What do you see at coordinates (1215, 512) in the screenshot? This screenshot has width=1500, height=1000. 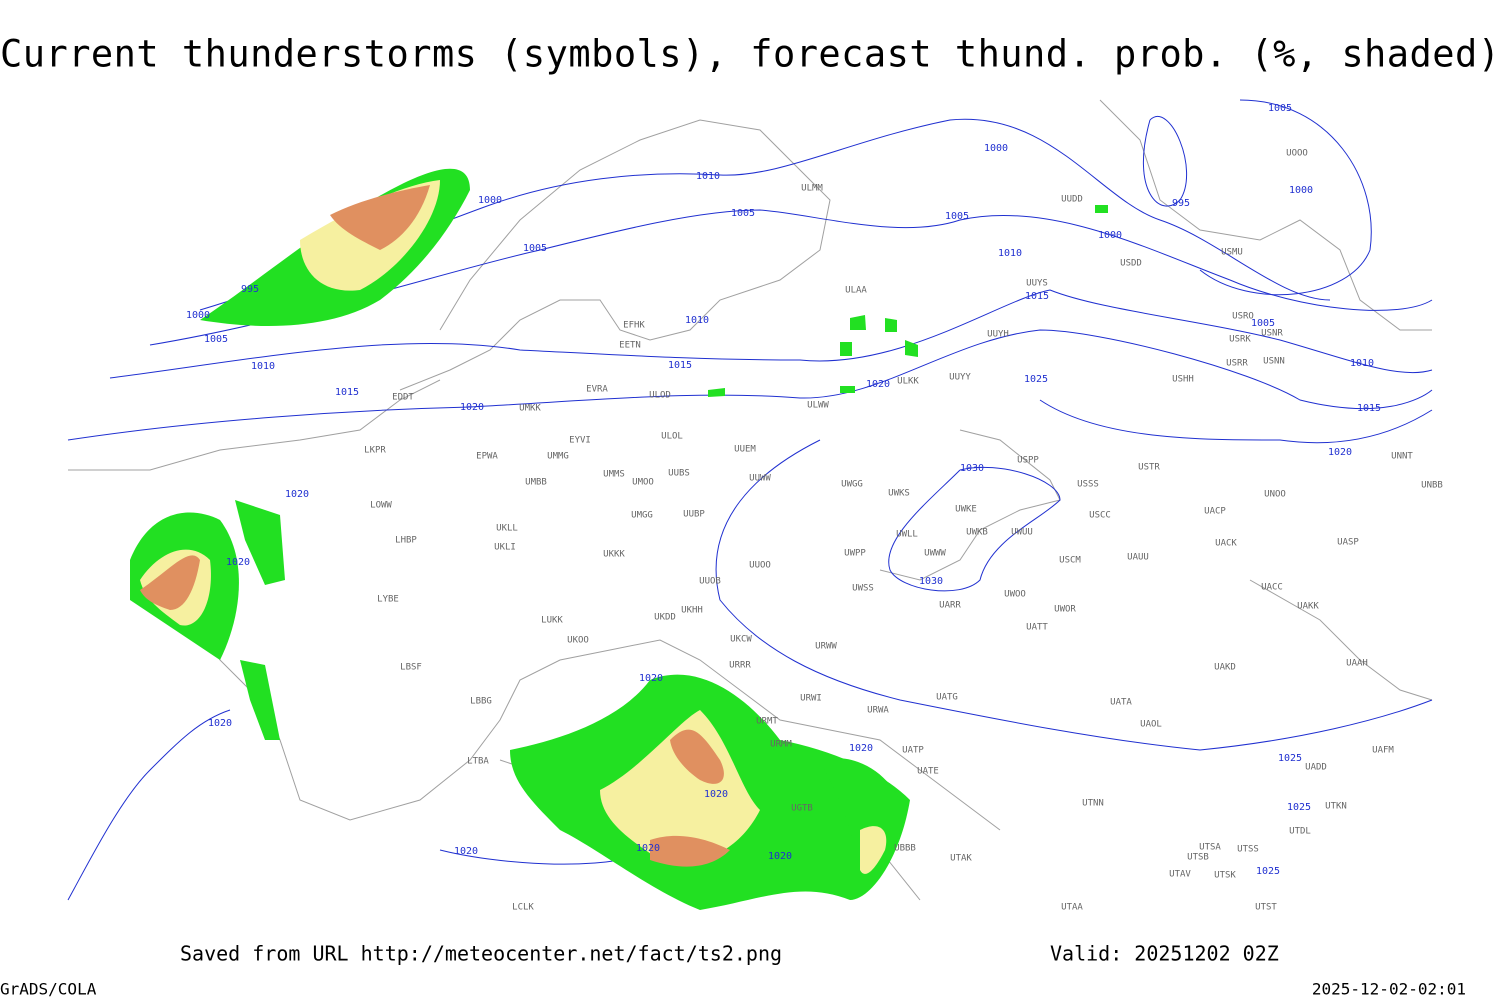 I see `station-label: UACP` at bounding box center [1215, 512].